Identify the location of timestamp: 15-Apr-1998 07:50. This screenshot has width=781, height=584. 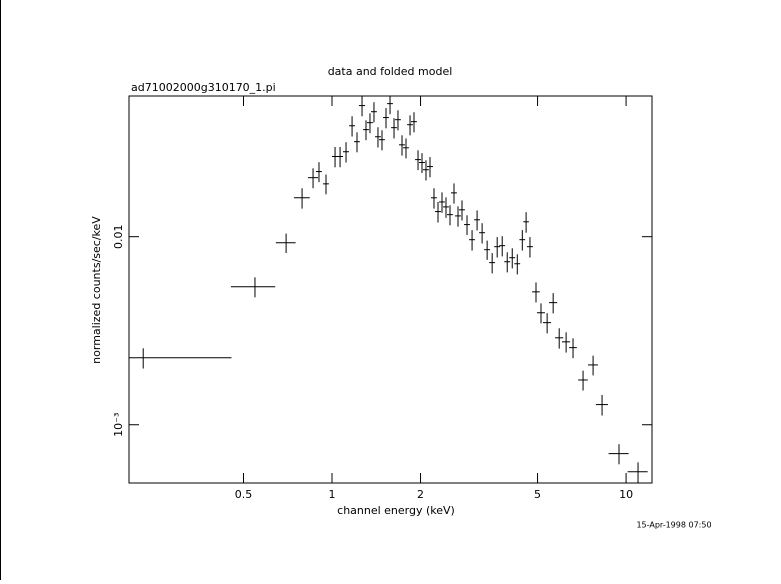
(673, 525).